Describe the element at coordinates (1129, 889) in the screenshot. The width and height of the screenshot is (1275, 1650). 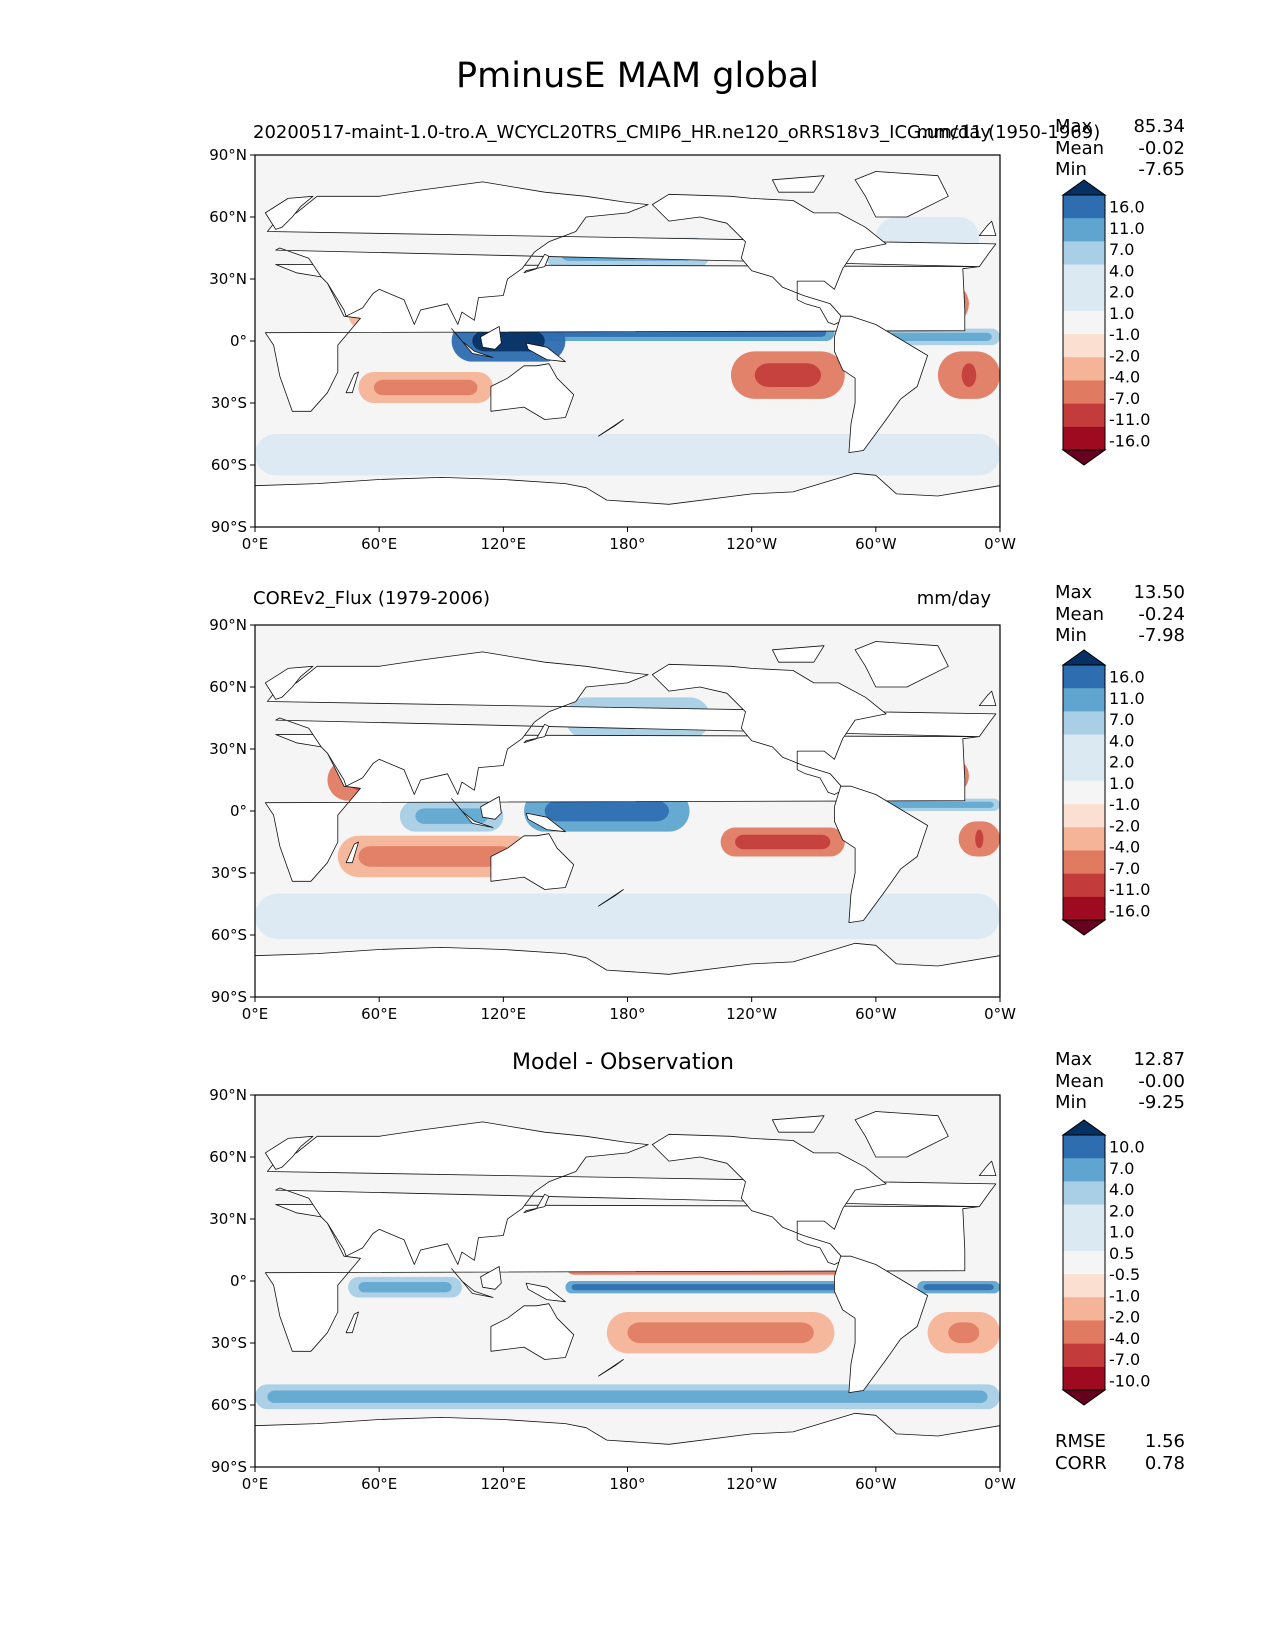
I see `colorbar-level-label: -11.0` at that location.